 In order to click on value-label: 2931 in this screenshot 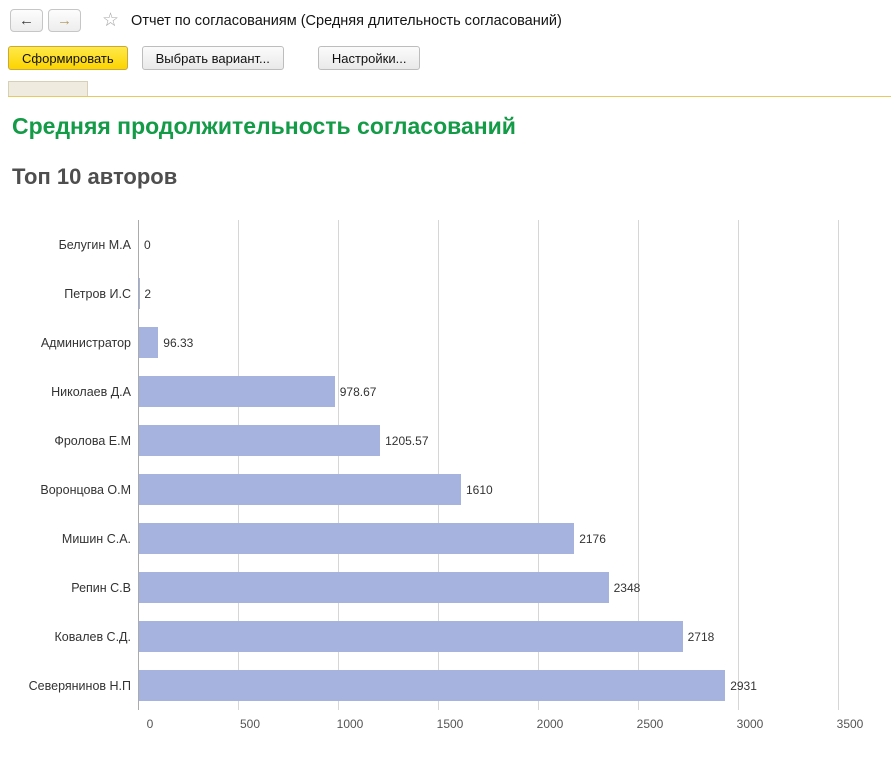, I will do `click(743, 685)`.